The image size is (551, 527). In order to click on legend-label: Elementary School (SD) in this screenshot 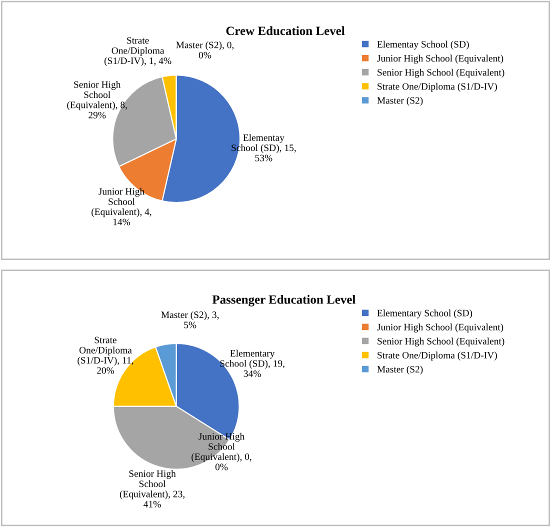, I will do `click(424, 313)`.